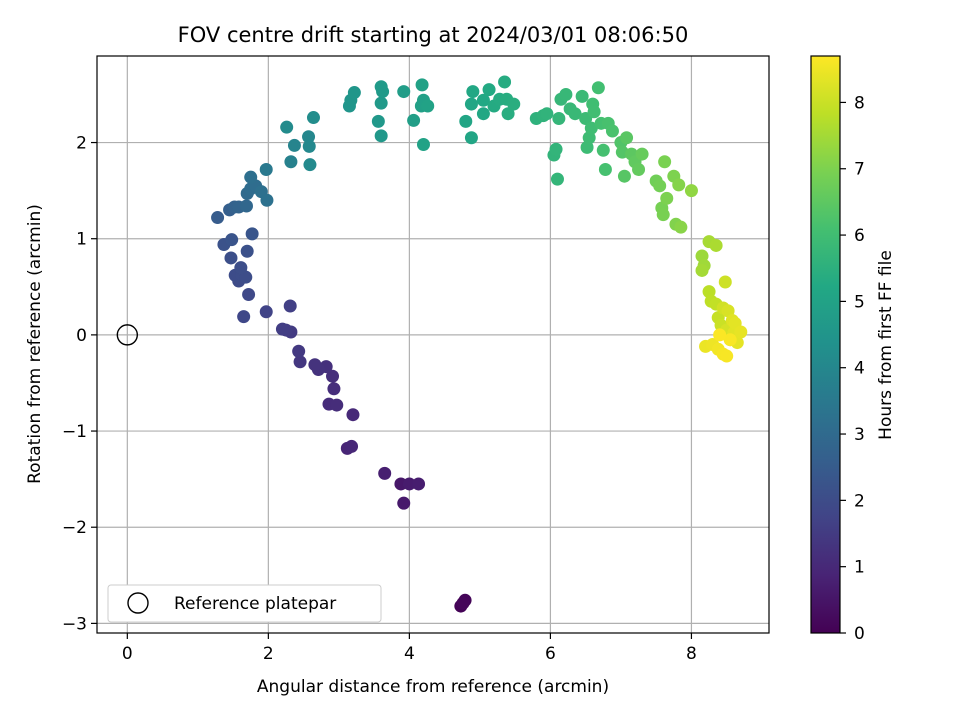 This screenshot has height=720, width=960. I want to click on reference-marker-layer, so click(127, 335).